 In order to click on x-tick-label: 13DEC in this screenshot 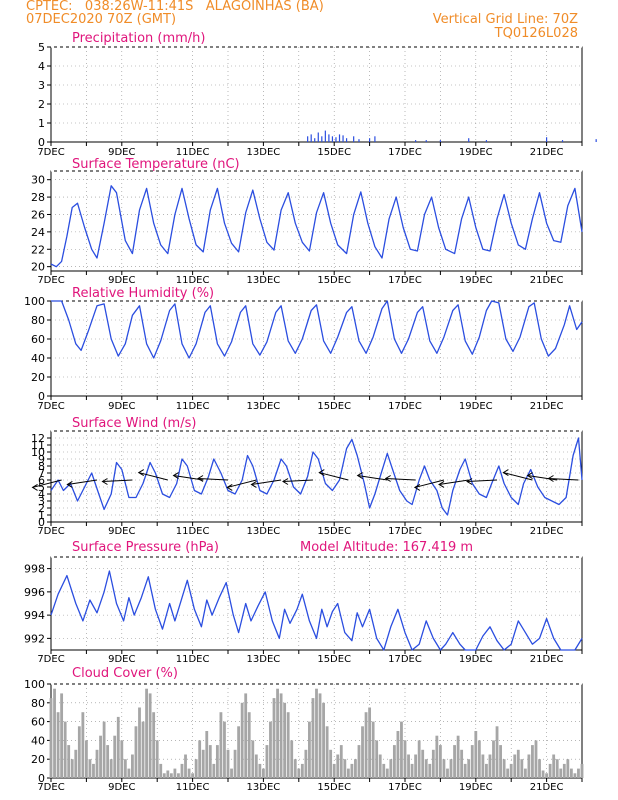, I will do `click(264, 787)`.